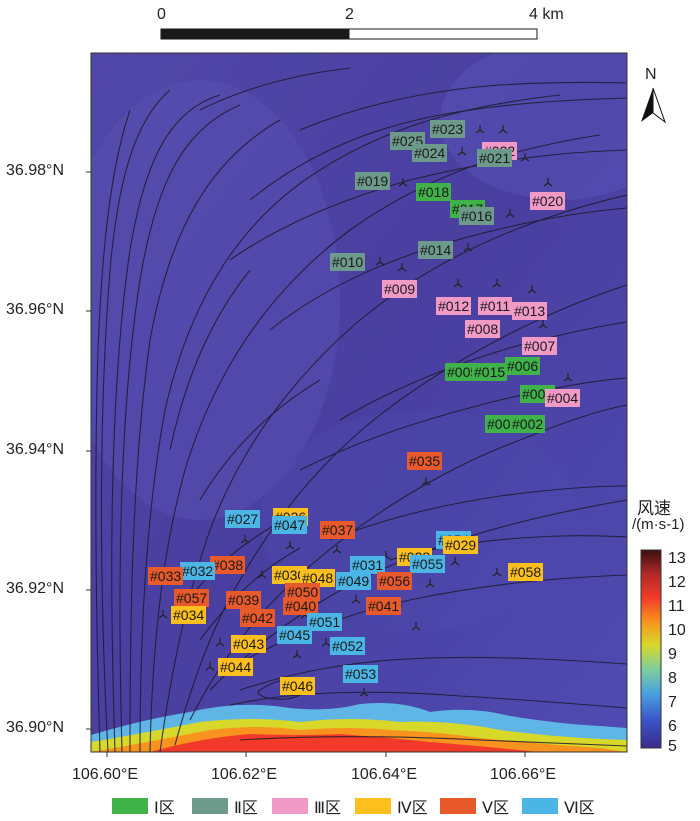 This screenshot has height=821, width=700. I want to click on turbine-label: #016, so click(477, 216).